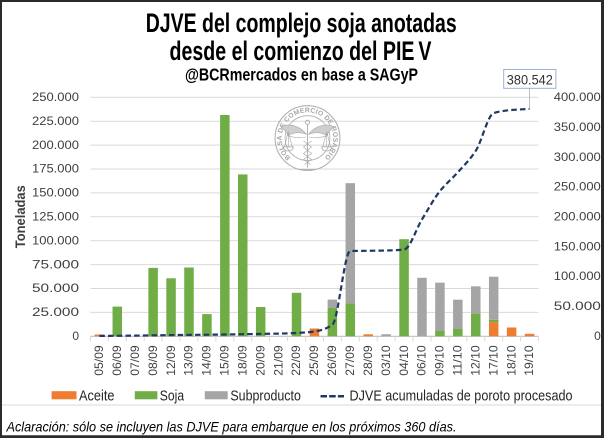 This screenshot has height=443, width=604. Describe the element at coordinates (475, 360) in the screenshot. I see `svg-text: 12/10` at that location.